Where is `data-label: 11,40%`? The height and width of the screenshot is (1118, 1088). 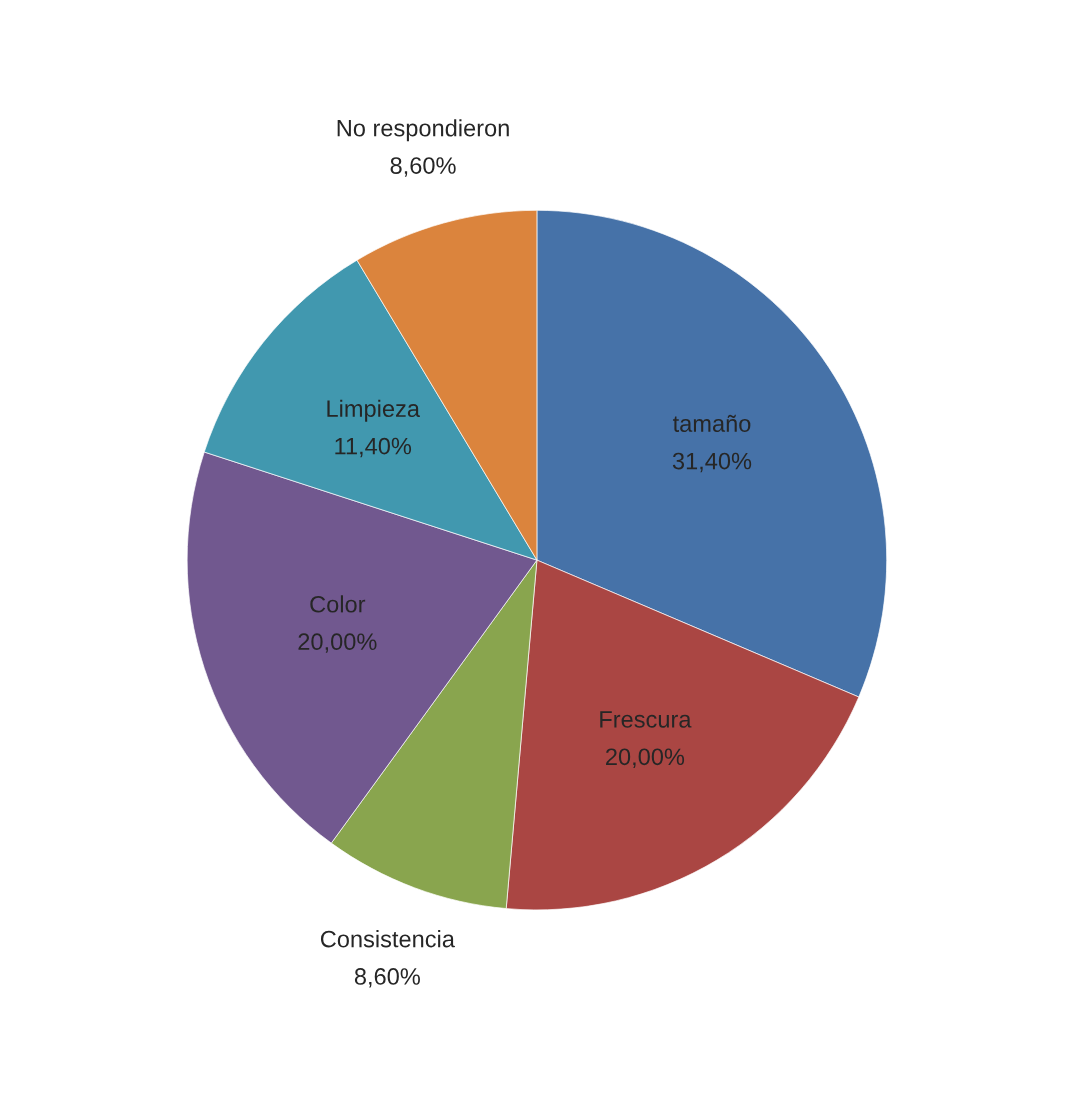 data-label: 11,40% is located at coordinates (373, 447).